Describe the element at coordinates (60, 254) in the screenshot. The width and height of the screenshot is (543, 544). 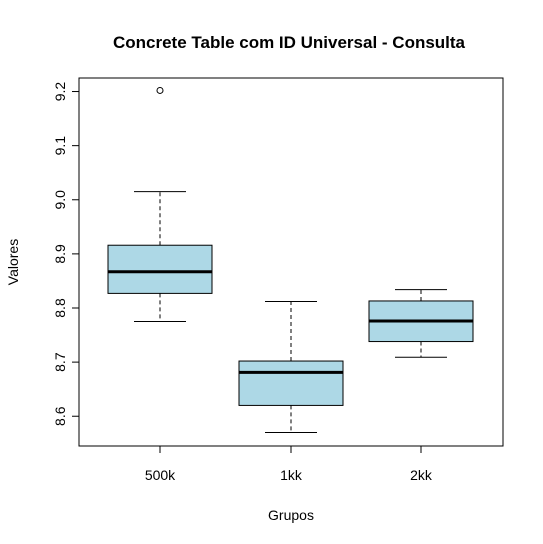
I see `y-tick-label: 8.9` at that location.